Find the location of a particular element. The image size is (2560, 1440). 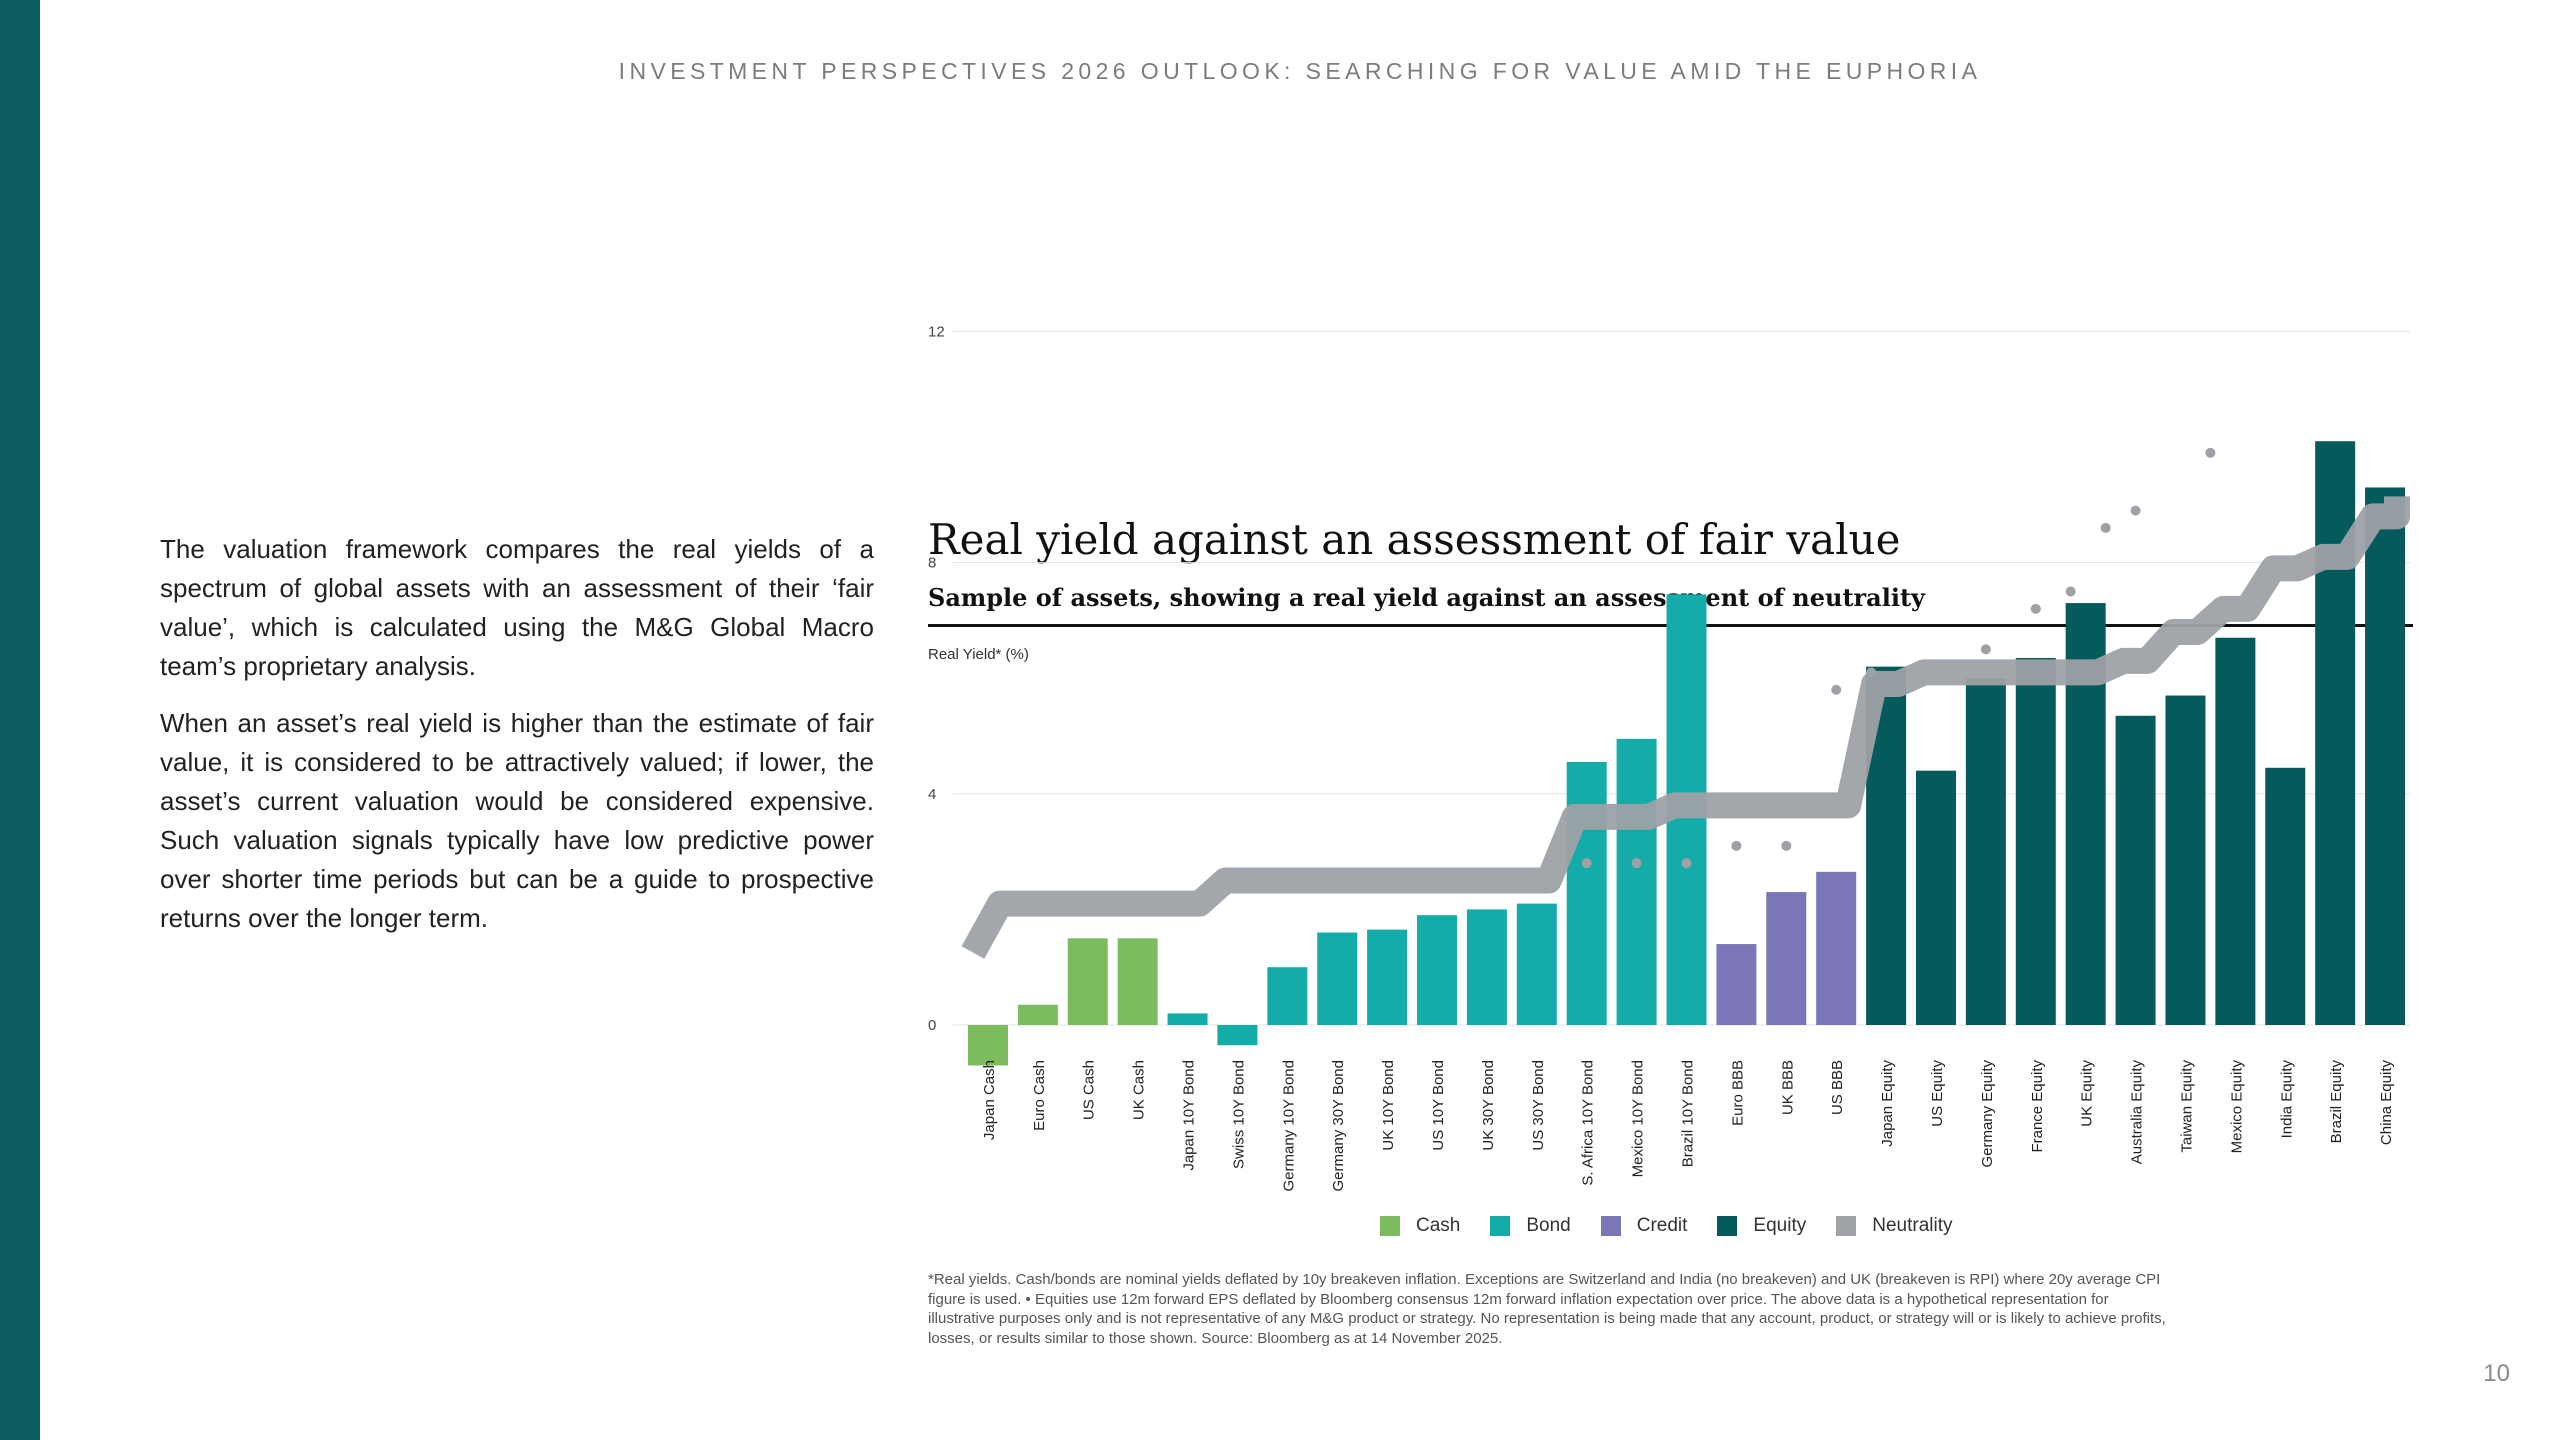

x-tick-label: Swiss 10Y Bond is located at coordinates (1238, 1114).